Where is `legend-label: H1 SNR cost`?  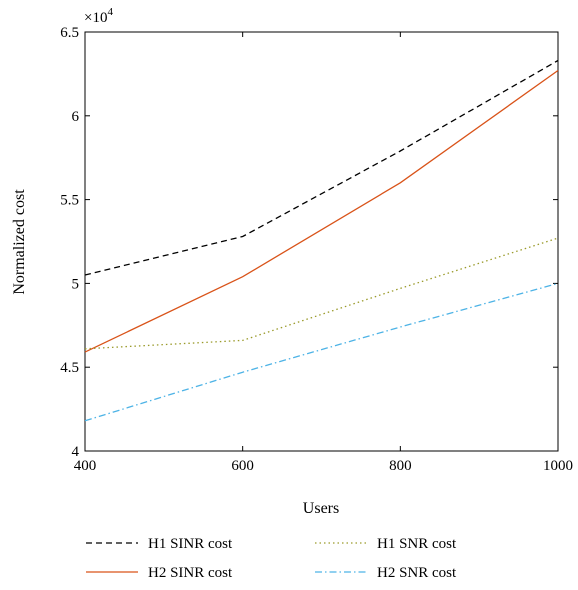
legend-label: H1 SNR cost is located at coordinates (417, 544).